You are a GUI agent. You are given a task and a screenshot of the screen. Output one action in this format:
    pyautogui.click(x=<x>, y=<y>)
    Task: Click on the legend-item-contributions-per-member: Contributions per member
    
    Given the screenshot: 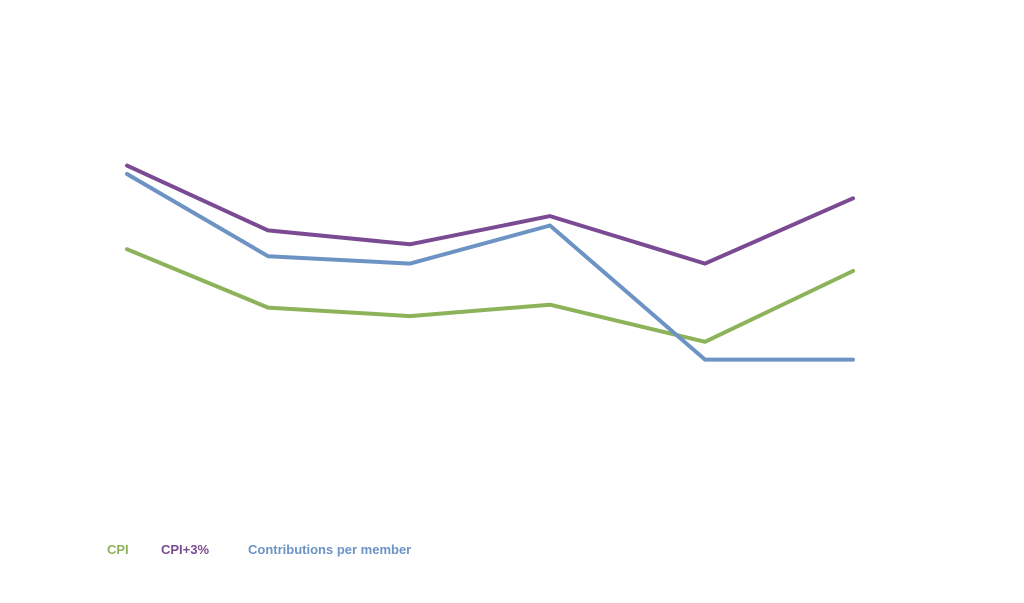 What is the action you would take?
    pyautogui.click(x=329, y=549)
    